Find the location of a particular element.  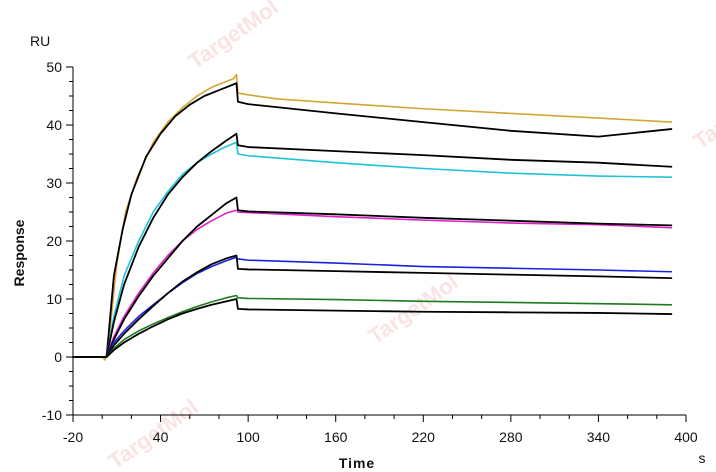

x-tick-label: -20 is located at coordinates (73, 437).